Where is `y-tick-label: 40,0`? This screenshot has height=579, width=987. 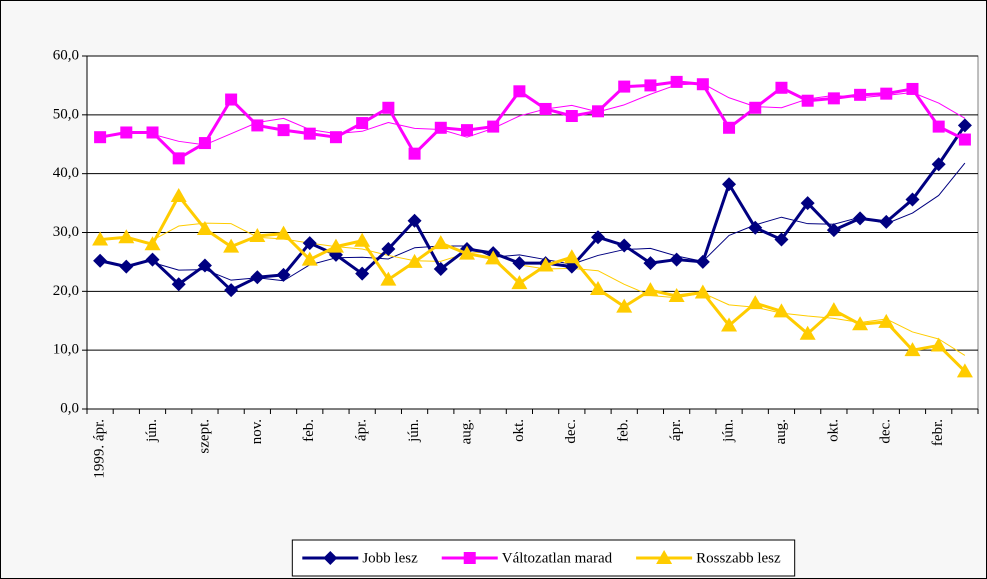
y-tick-label: 40,0 is located at coordinates (66, 173).